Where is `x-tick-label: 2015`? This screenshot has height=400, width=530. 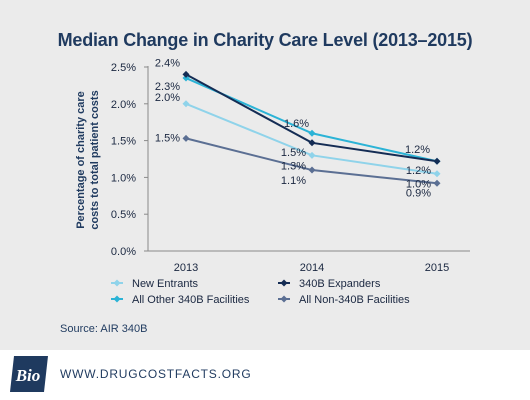
x-tick-label: 2015 is located at coordinates (437, 268).